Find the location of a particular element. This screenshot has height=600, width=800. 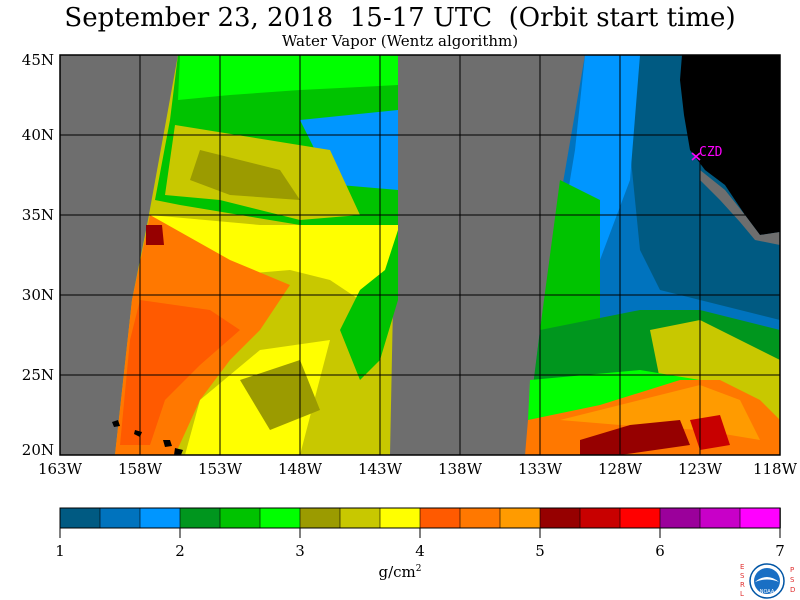

lat-tick-label: 45N is located at coordinates (37, 60).